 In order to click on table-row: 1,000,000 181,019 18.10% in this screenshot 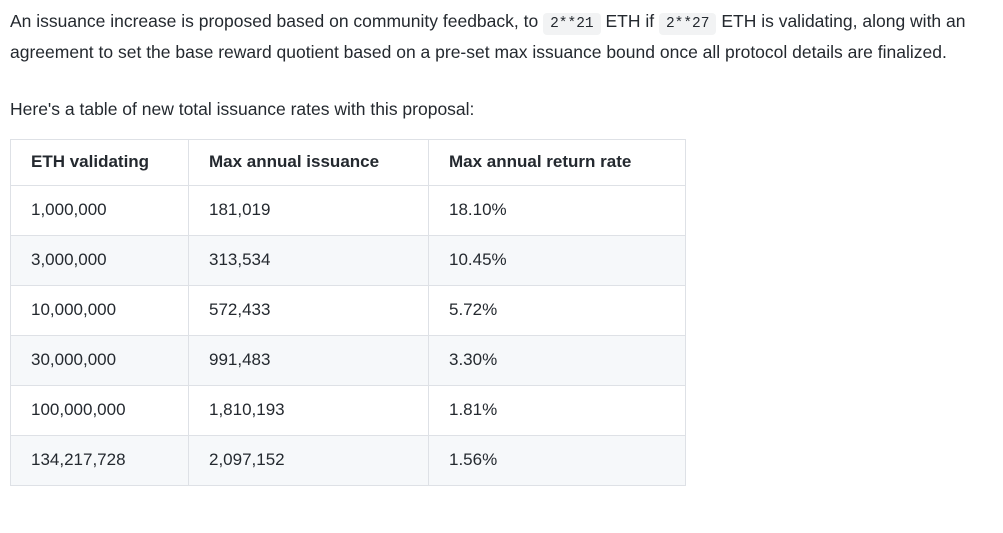, I will do `click(348, 210)`.